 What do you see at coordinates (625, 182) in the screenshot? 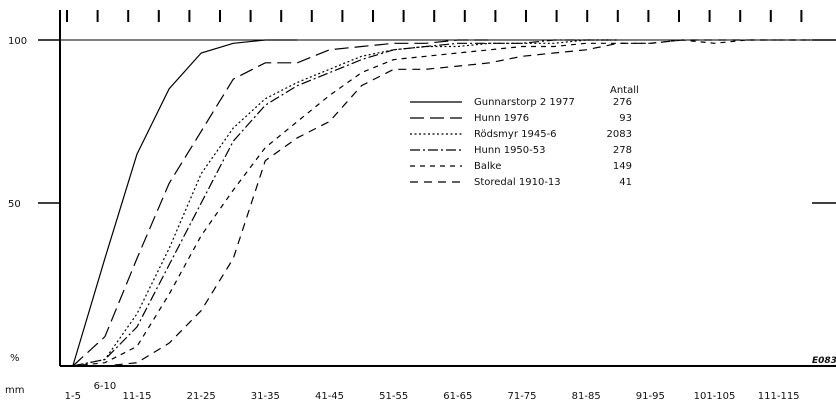
I see `legend-count: 41` at bounding box center [625, 182].